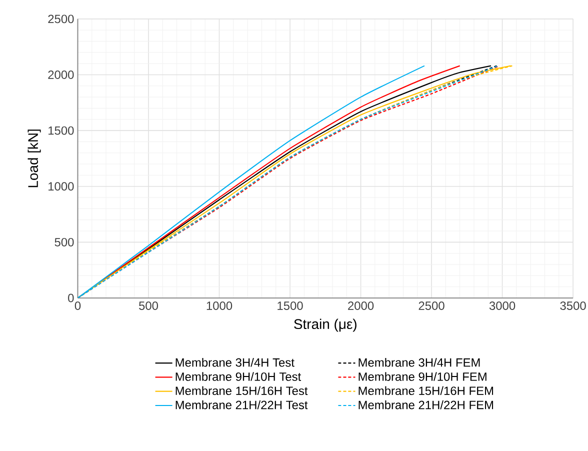  What do you see at coordinates (573, 305) in the screenshot?
I see `x-tick-label: 3500` at bounding box center [573, 305].